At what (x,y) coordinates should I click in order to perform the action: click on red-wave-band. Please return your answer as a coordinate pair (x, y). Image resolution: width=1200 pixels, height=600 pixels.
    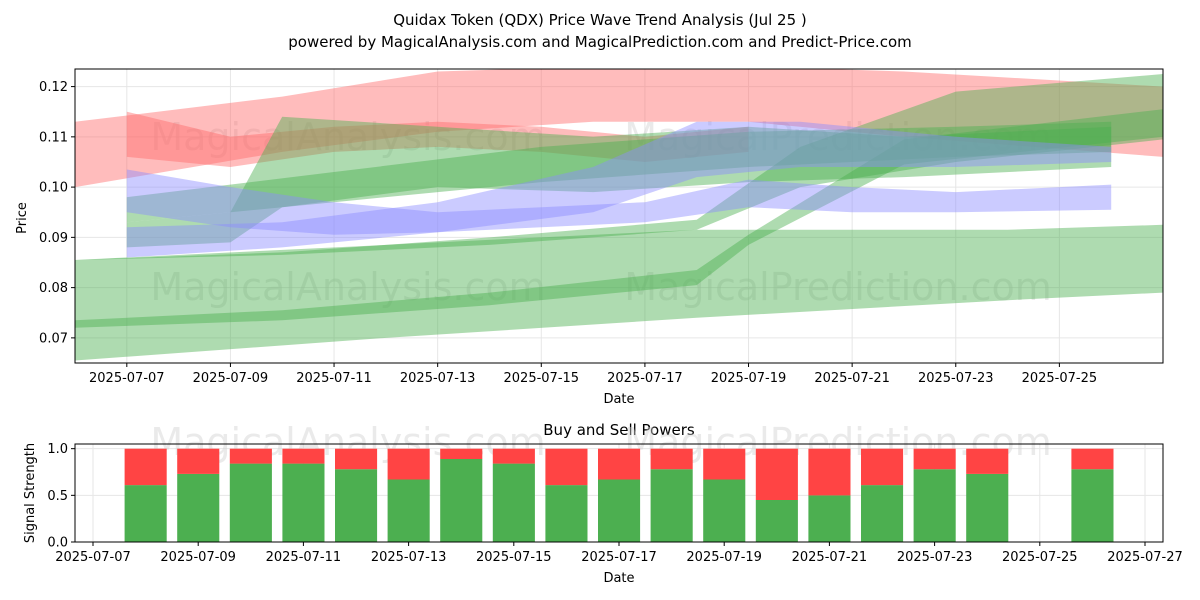
    Looking at the image, I should click on (437, 139).